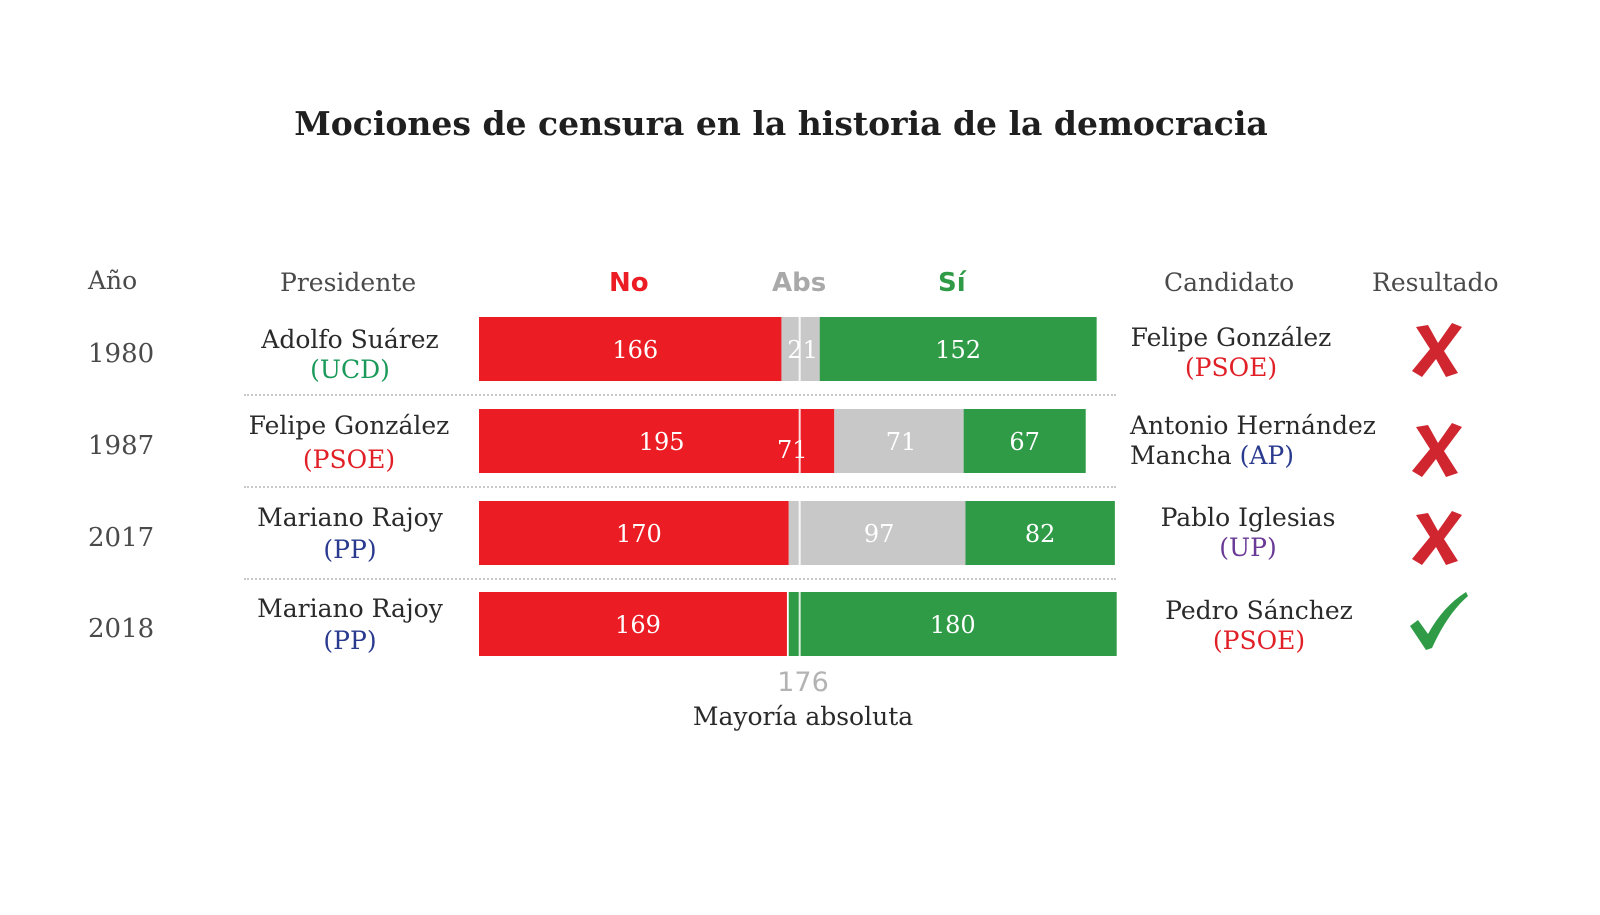 This screenshot has height=915, width=1600. I want to click on bar-label-abs: 71, so click(901, 442).